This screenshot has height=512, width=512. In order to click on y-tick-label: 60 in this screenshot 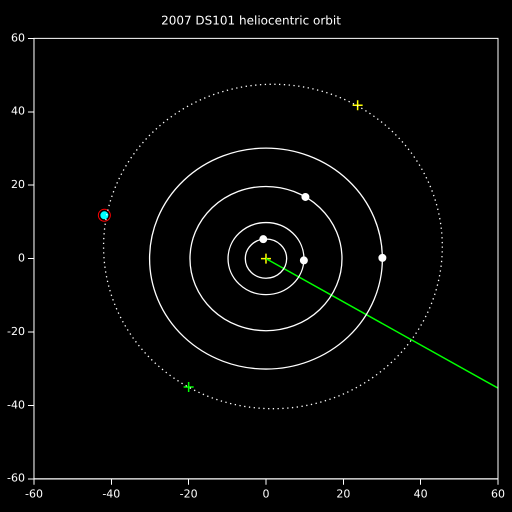, I will do `click(17, 37)`.